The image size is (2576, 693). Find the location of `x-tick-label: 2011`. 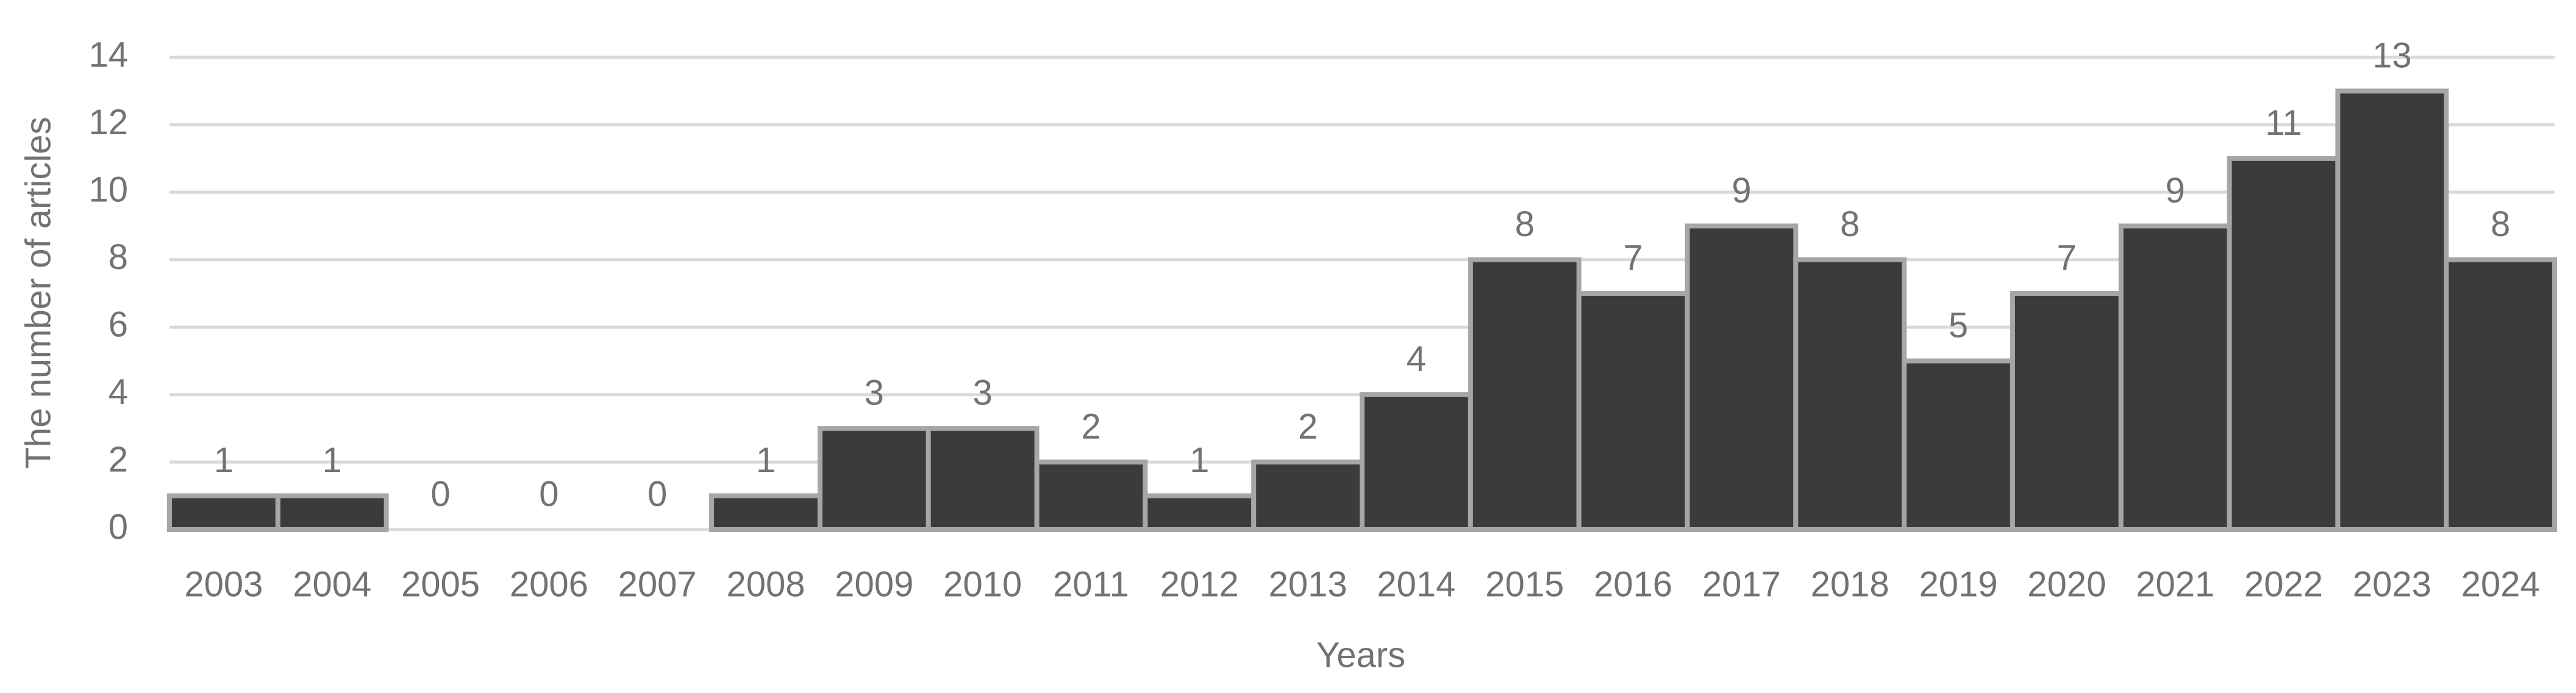

x-tick-label: 2011 is located at coordinates (1091, 584).